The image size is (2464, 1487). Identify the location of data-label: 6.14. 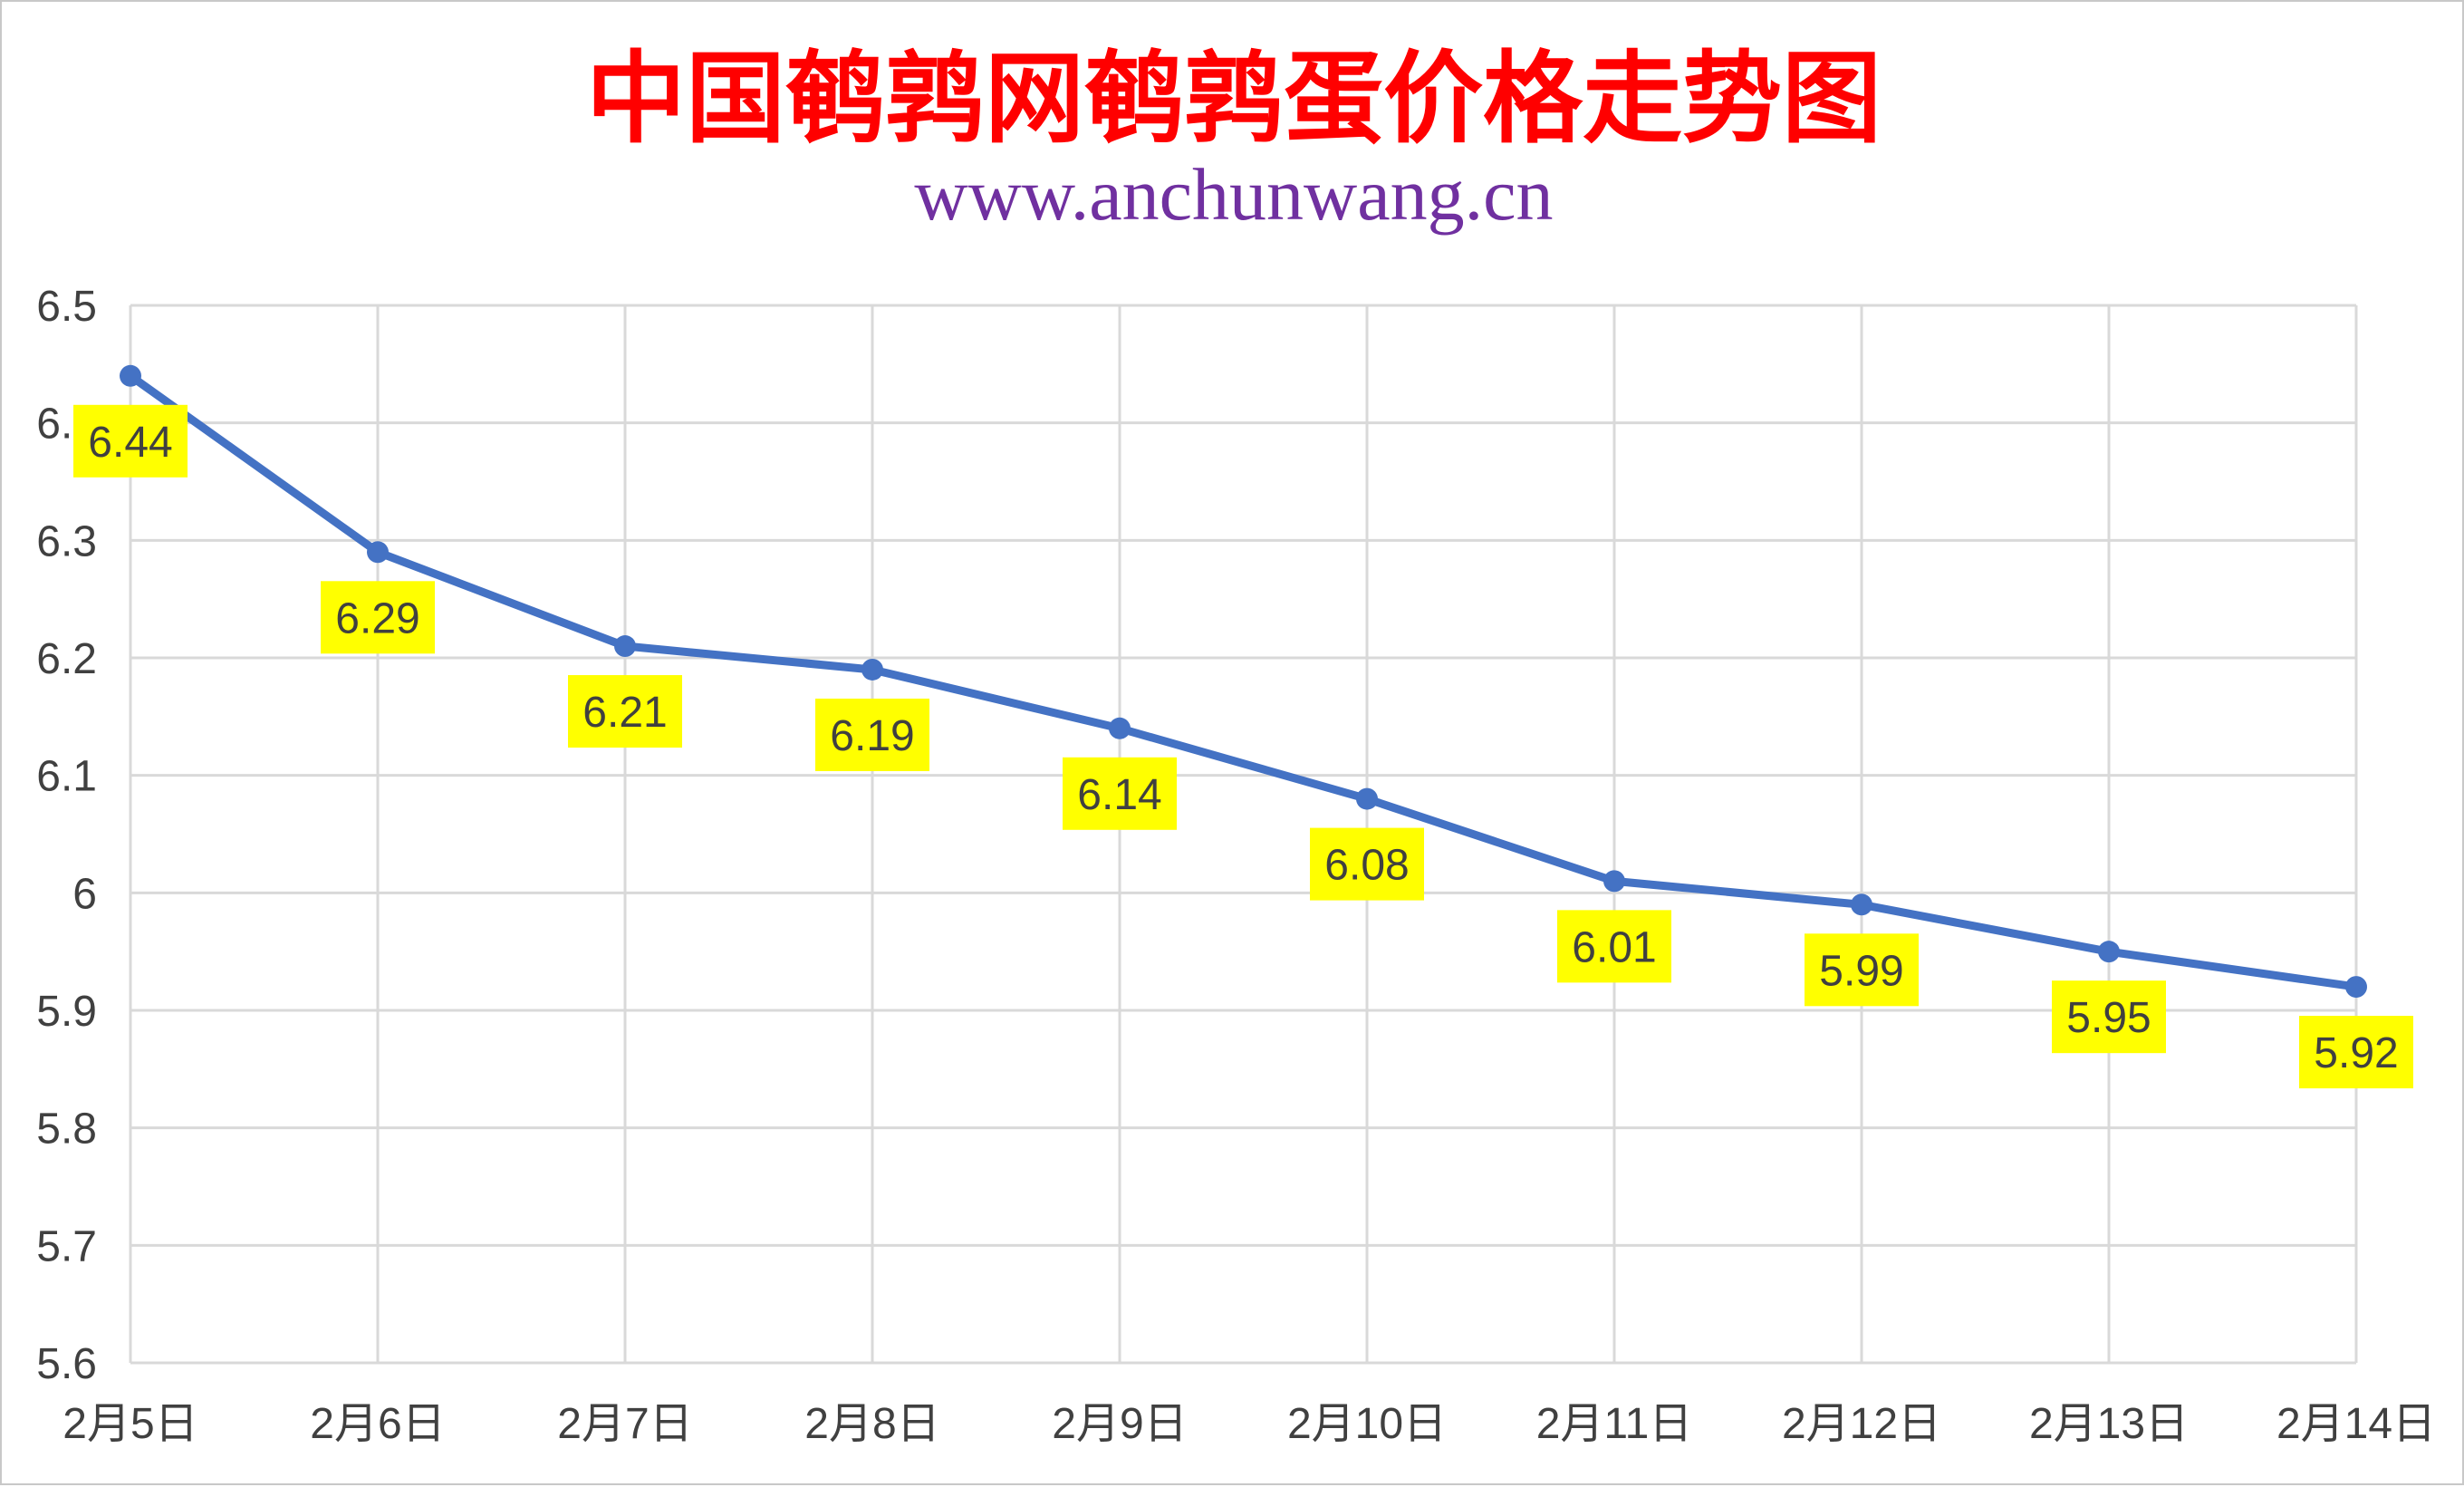
(1119, 795).